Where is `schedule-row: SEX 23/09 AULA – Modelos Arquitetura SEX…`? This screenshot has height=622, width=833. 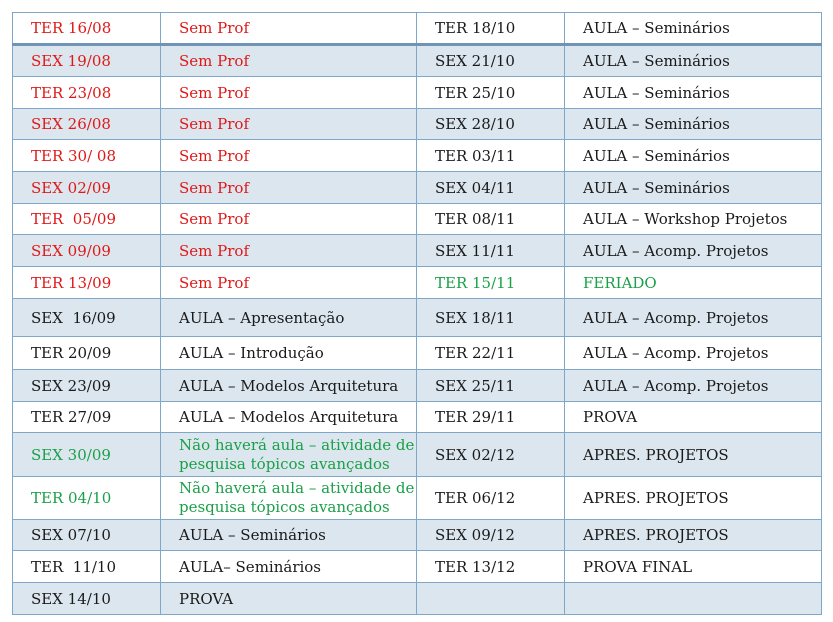 schedule-row: SEX 23/09 AULA – Modelos Arquitetura SEX… is located at coordinates (417, 385).